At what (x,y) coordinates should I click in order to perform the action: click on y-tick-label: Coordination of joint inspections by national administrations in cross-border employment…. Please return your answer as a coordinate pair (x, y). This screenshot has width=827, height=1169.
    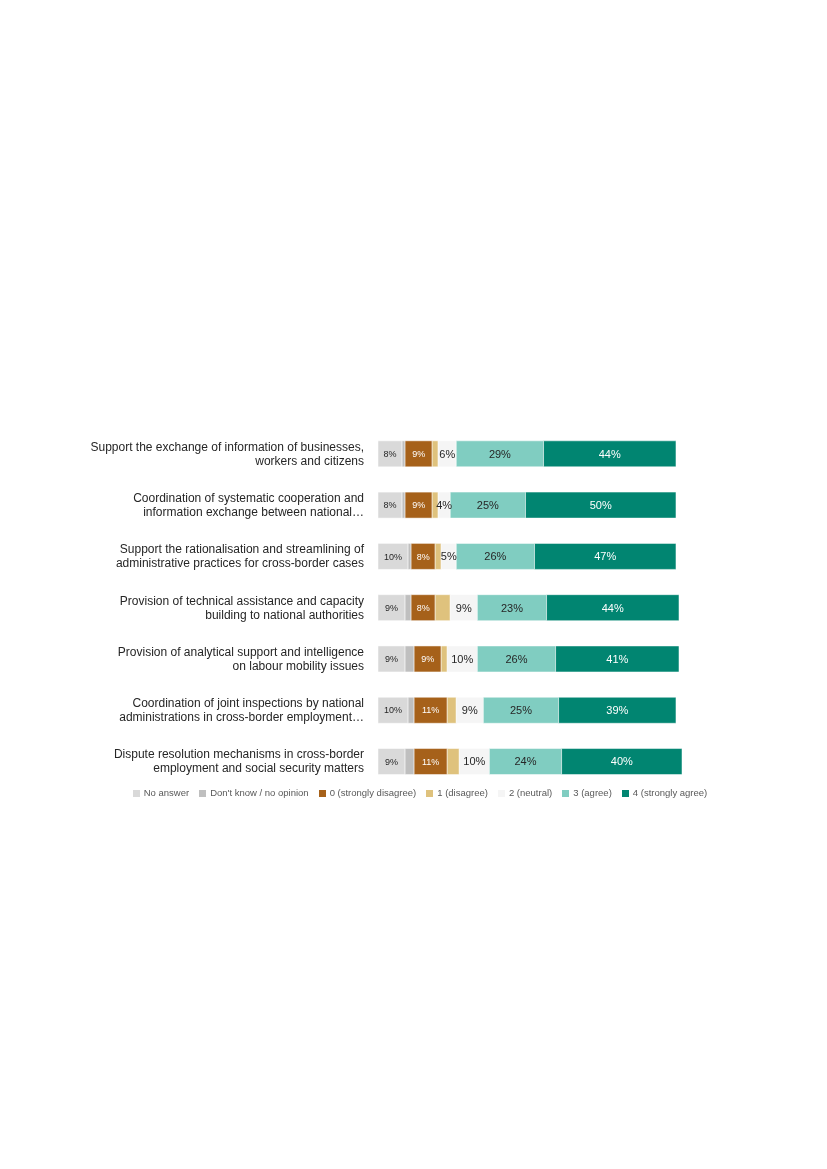
    Looking at the image, I should click on (241, 710).